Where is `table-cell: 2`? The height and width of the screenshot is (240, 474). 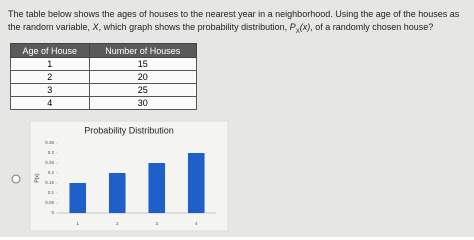 table-cell: 2 is located at coordinates (50, 77).